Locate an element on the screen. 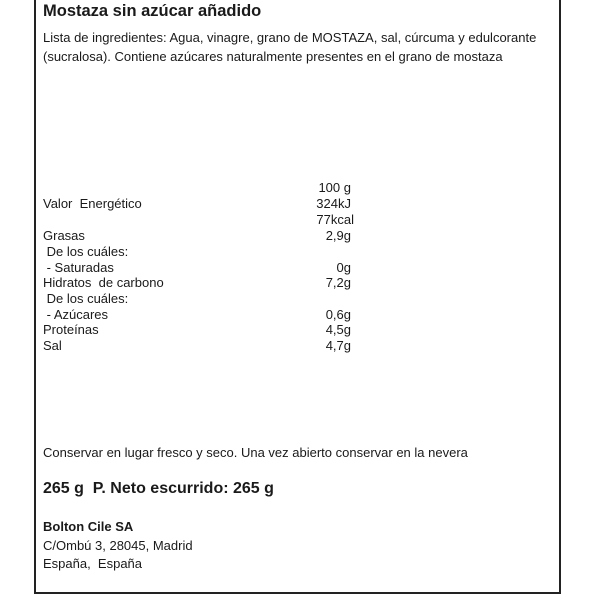 The image size is (600, 600). nutrient-value: 324kJ is located at coordinates (333, 203).